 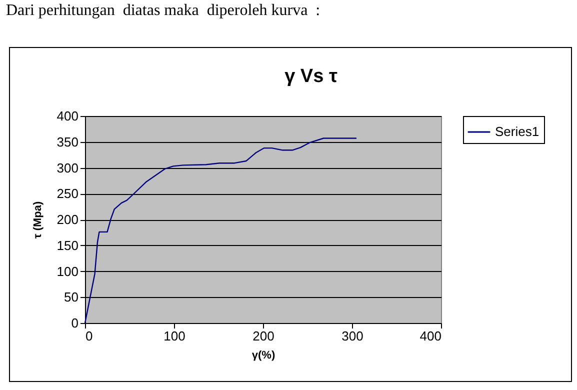 What do you see at coordinates (264, 356) in the screenshot?
I see `x-axis-title: γ(%)` at bounding box center [264, 356].